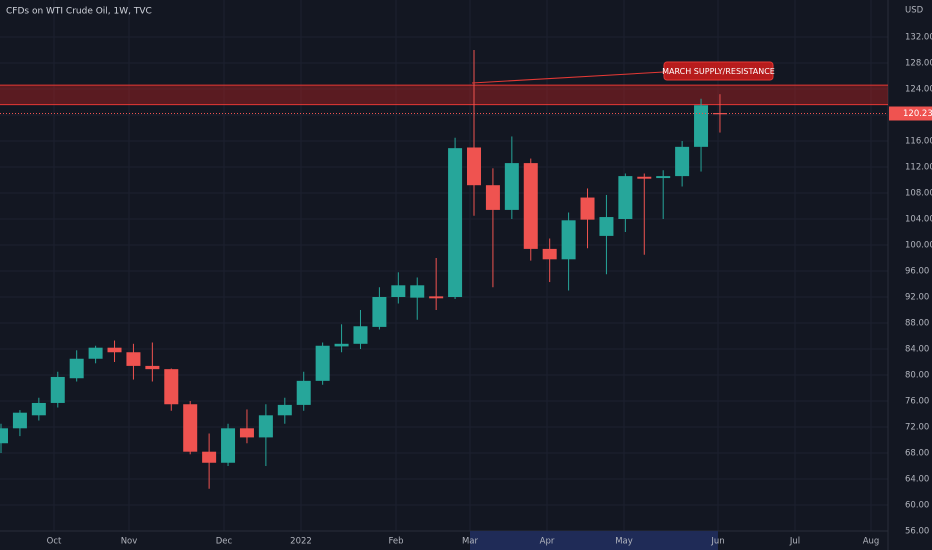  I want to click on y-tick-label: 108.00, so click(918, 194).